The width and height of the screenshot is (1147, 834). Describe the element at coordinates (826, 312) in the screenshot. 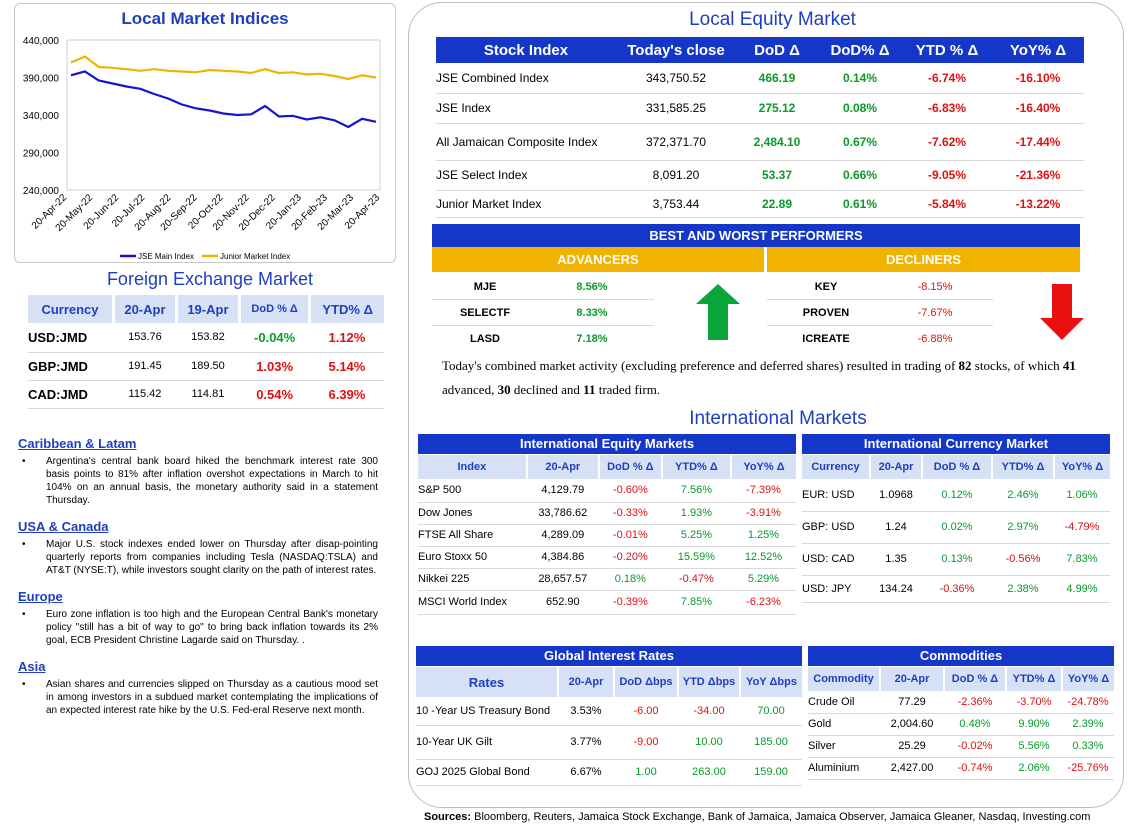

I see `decliner-ticker: PROVEN` at that location.